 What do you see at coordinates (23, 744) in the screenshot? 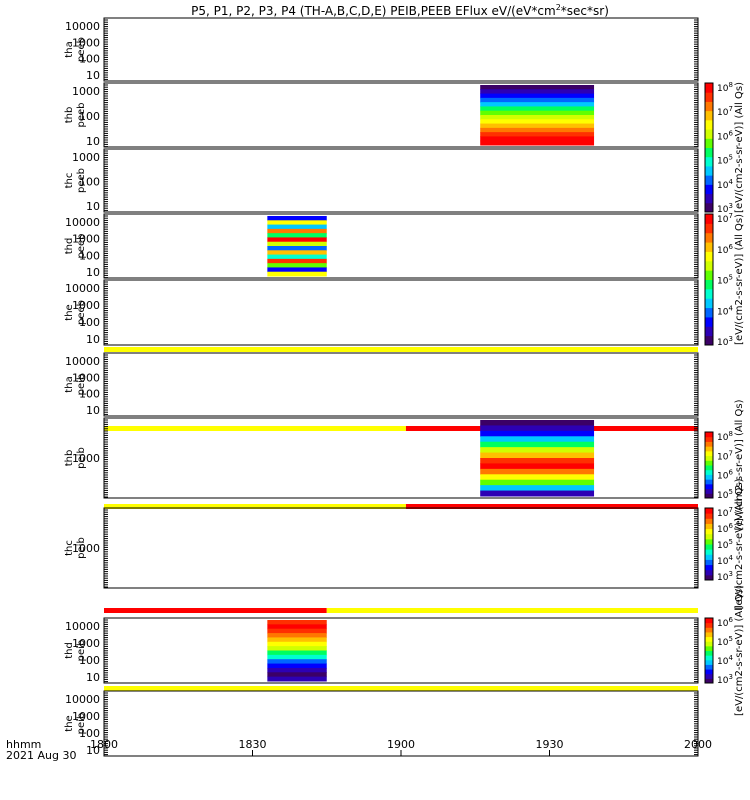
I see `x-corner-label: hhmm` at bounding box center [23, 744].